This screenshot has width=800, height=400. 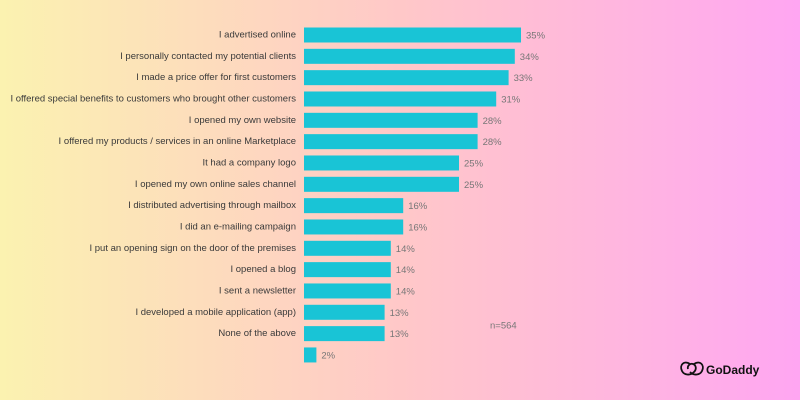 What do you see at coordinates (524, 78) in the screenshot?
I see `value-label: 33%` at bounding box center [524, 78].